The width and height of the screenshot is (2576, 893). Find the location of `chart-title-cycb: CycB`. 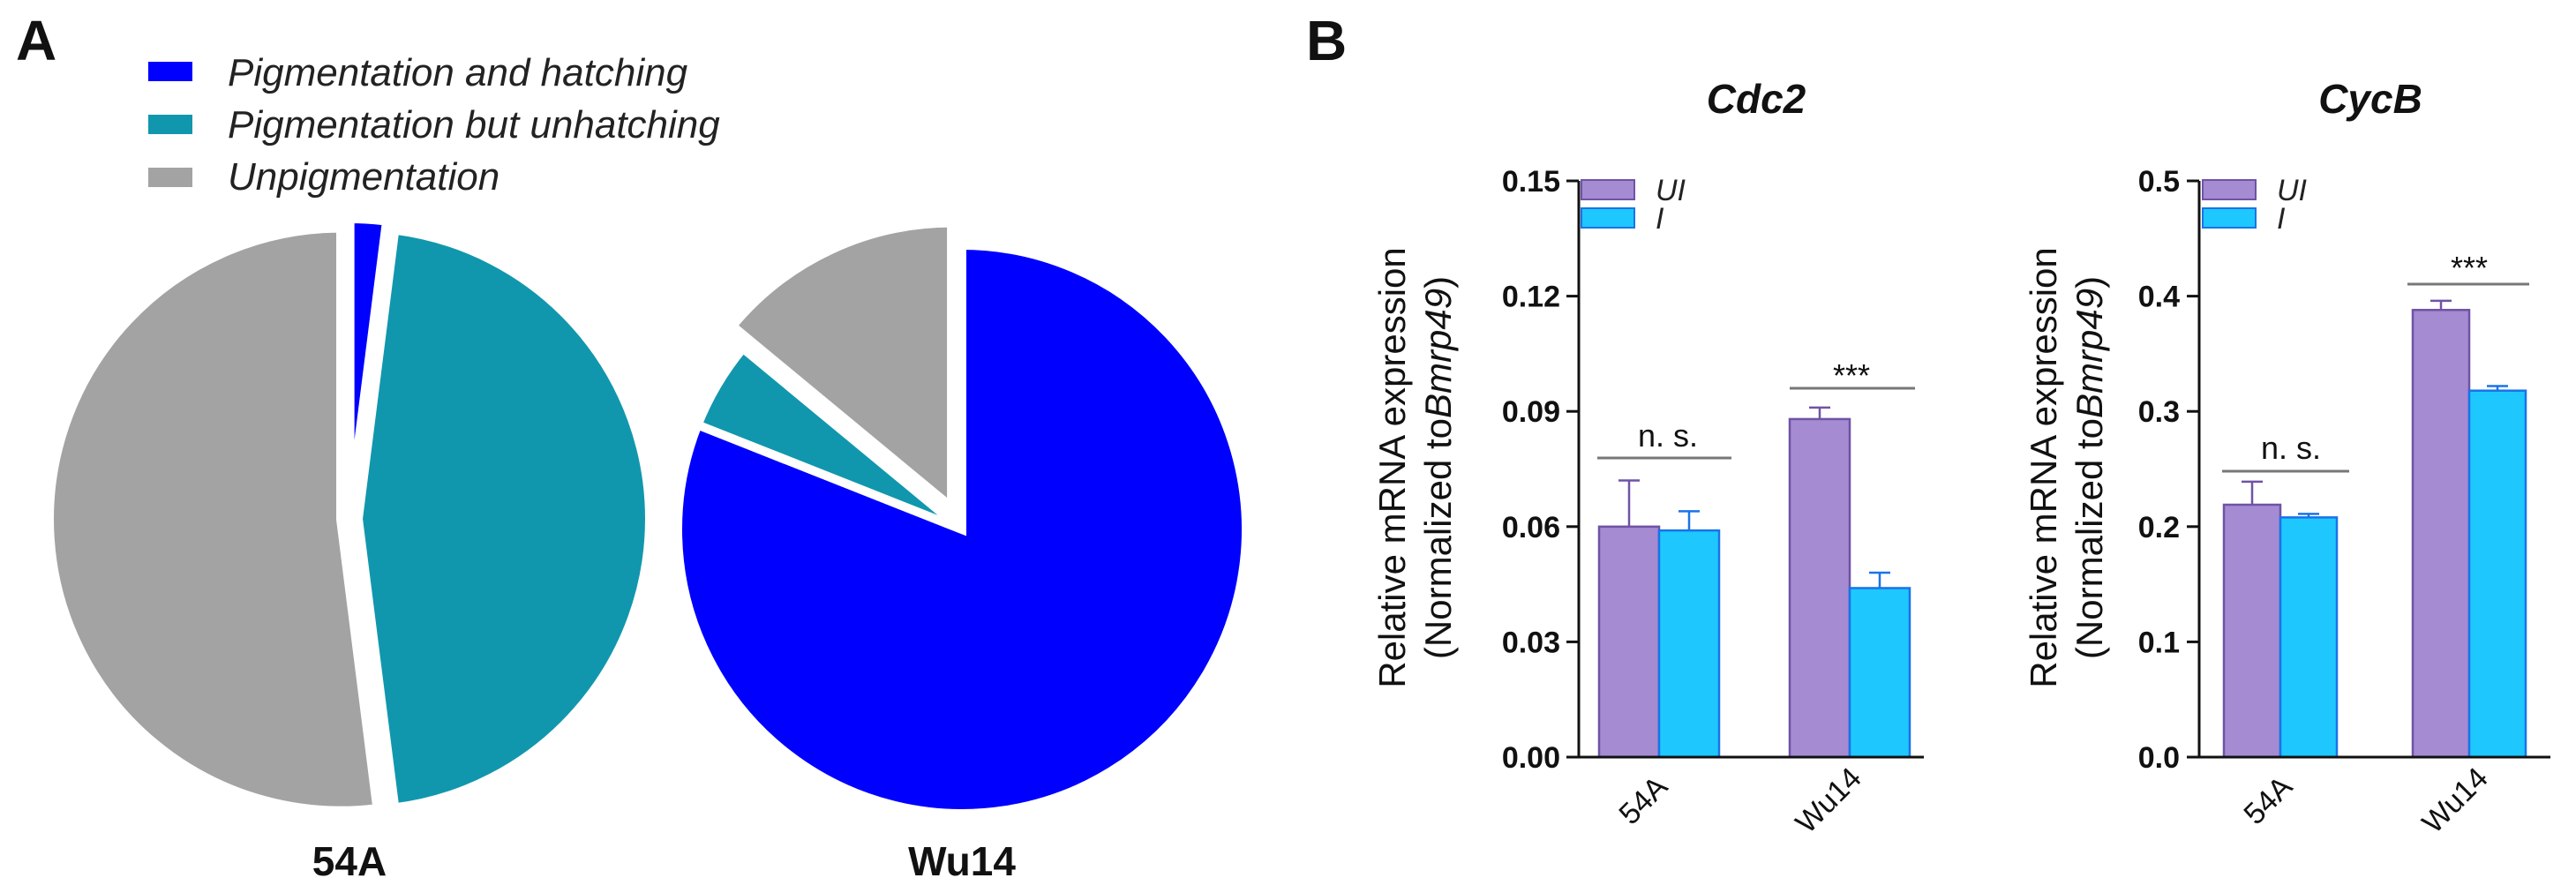

chart-title-cycb: CycB is located at coordinates (2370, 99).